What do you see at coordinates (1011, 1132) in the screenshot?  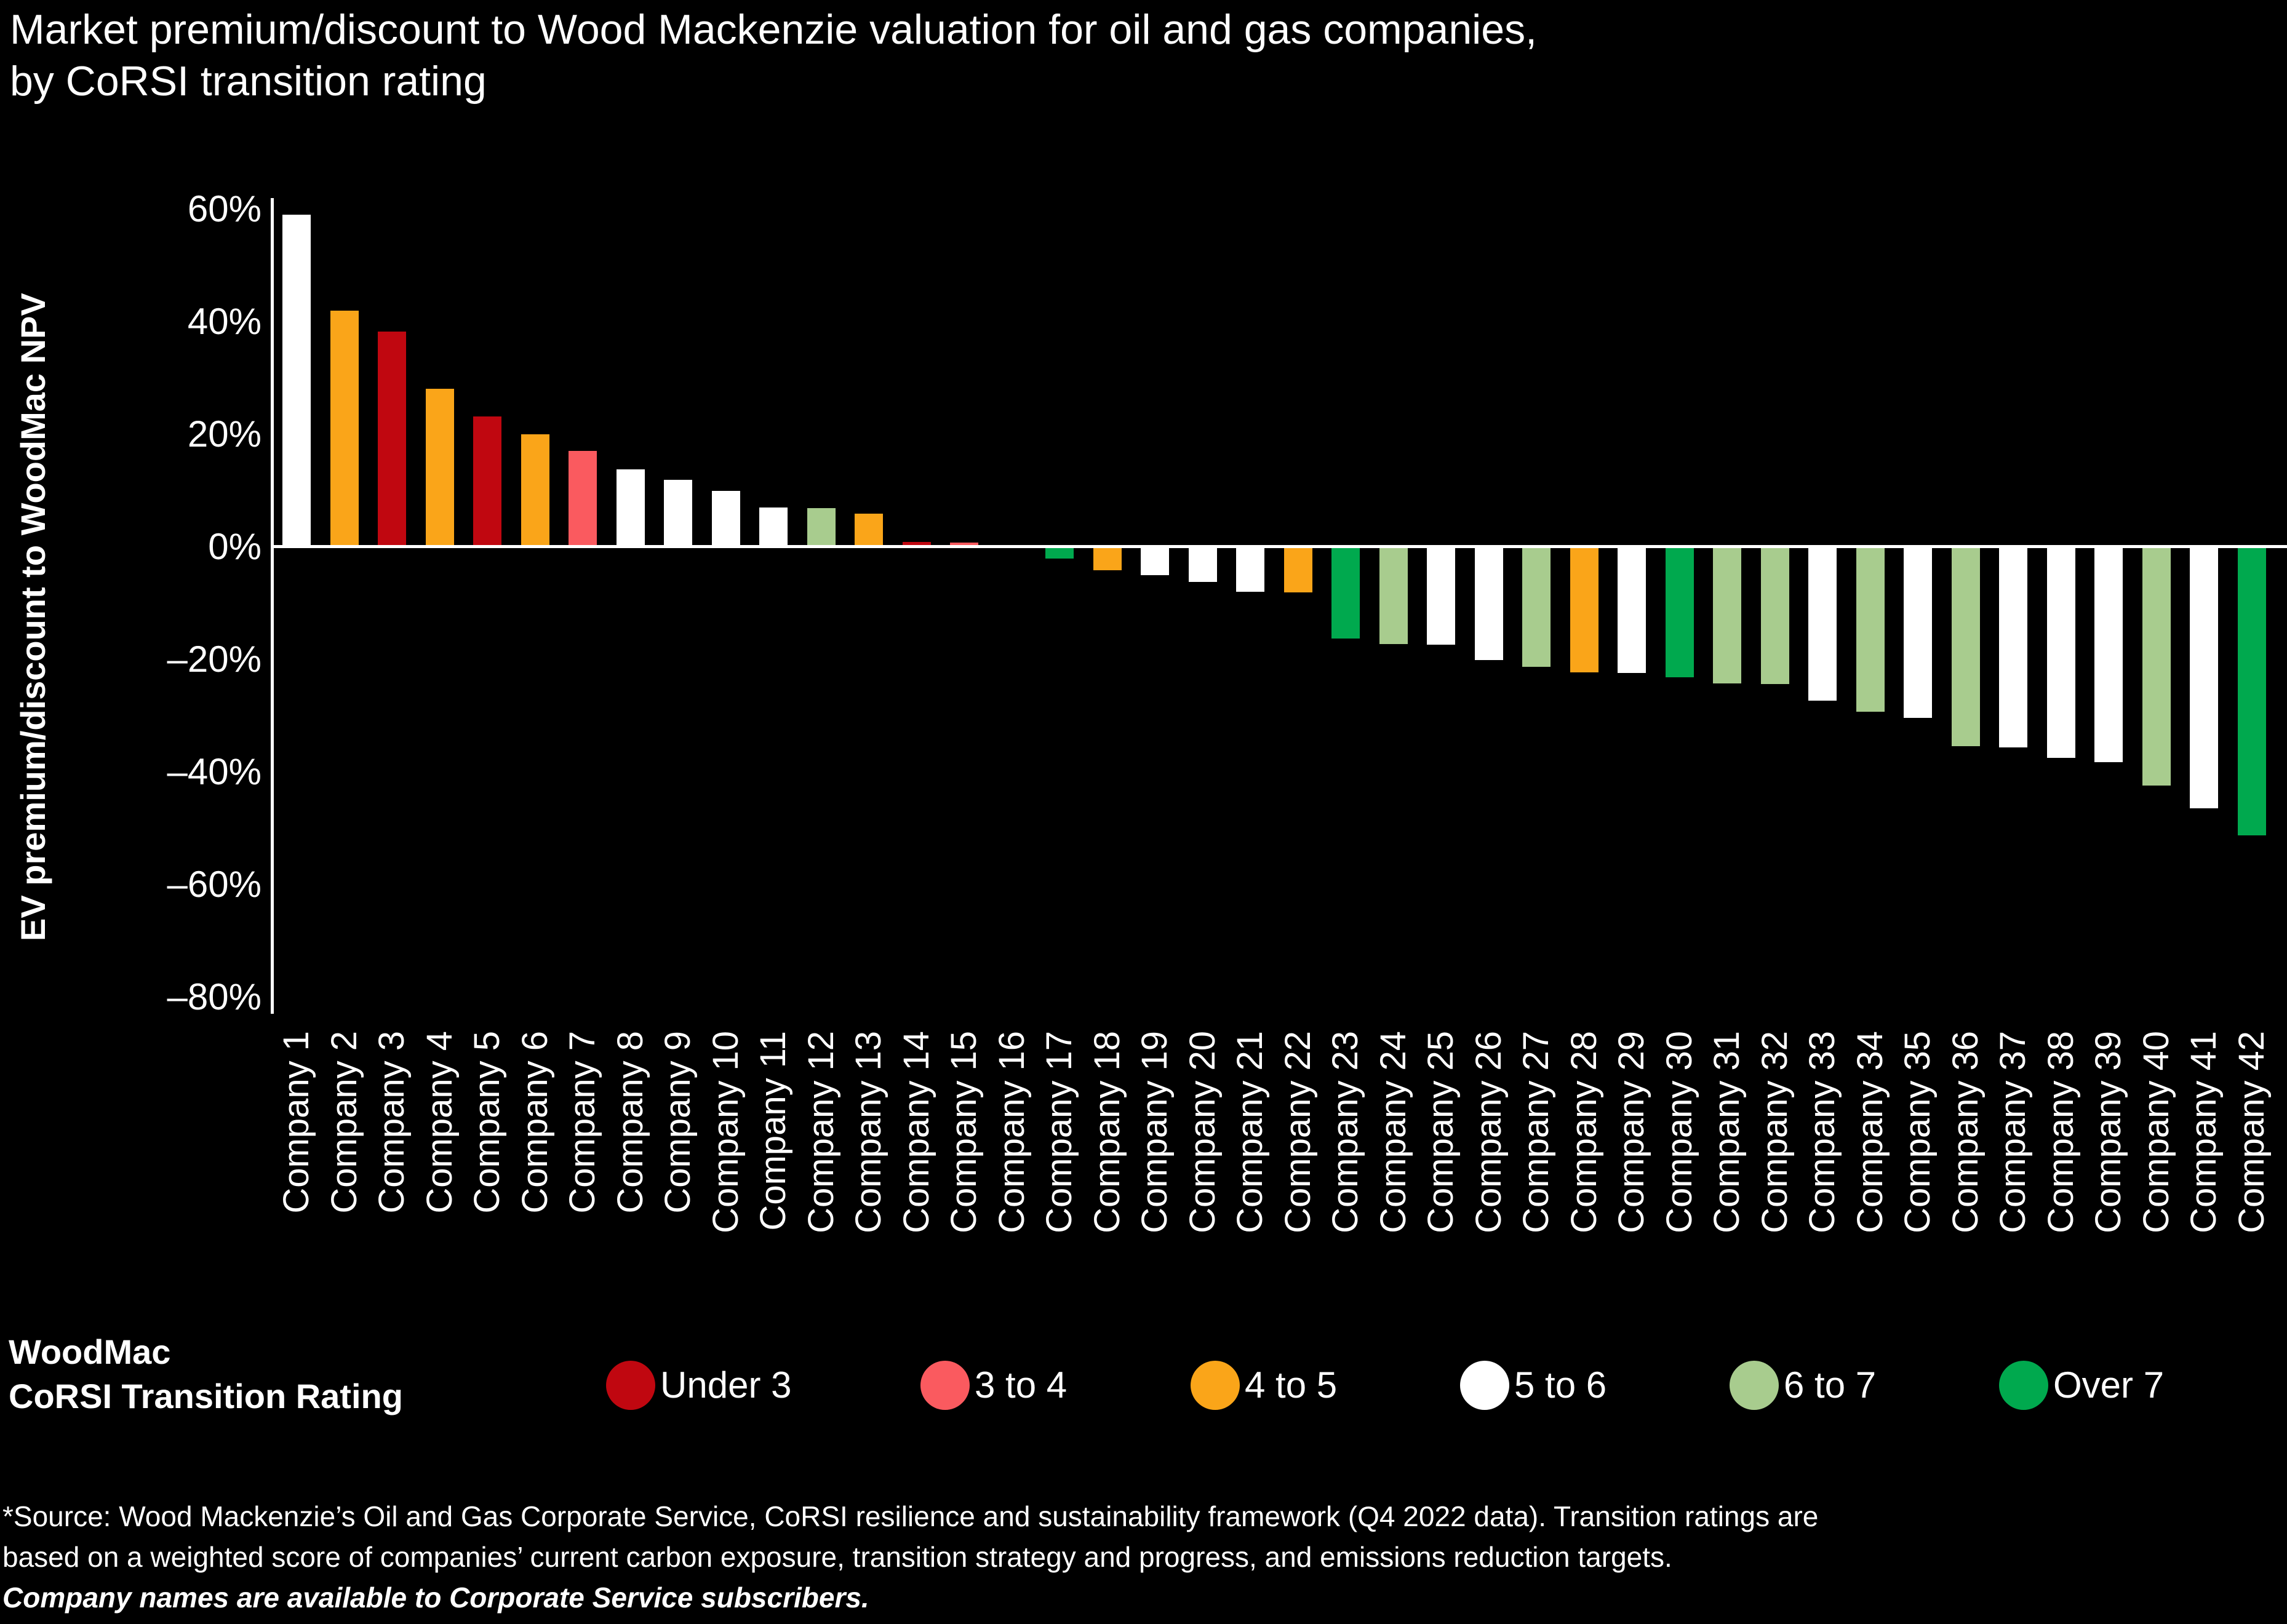 I see `x-label-company-16: Company 16` at bounding box center [1011, 1132].